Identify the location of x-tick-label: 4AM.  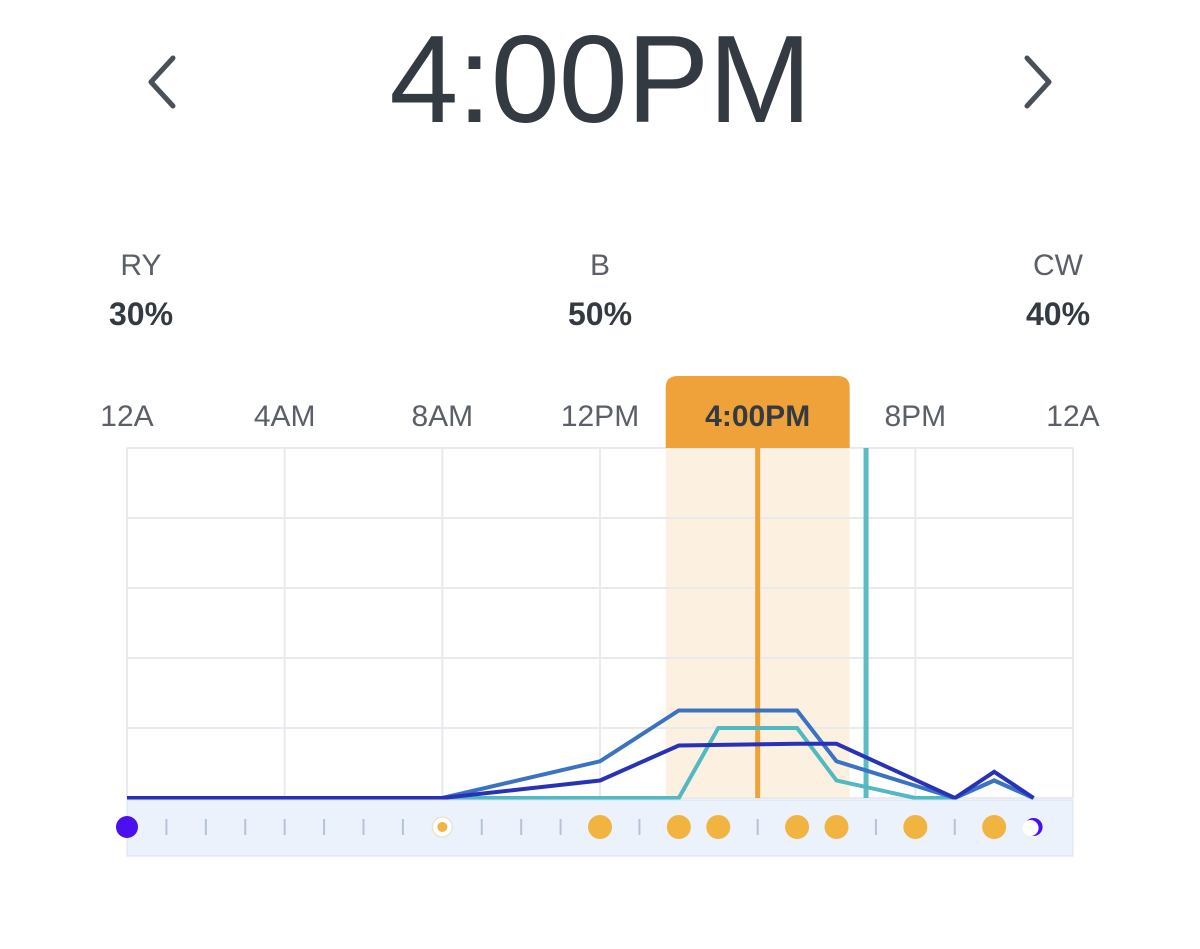
(285, 416).